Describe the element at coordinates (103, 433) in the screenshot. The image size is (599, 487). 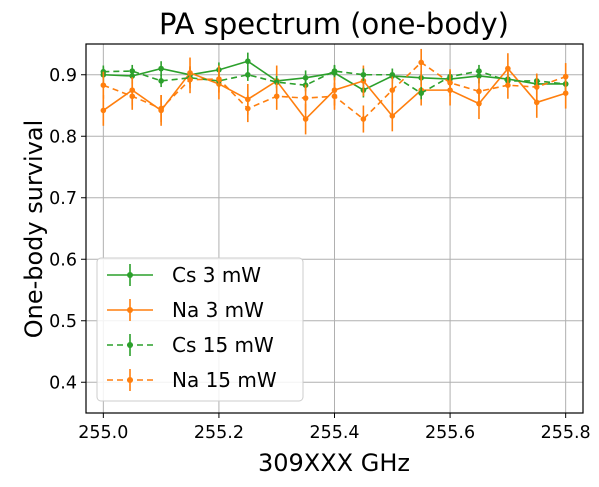
I see `x-tick-label: 255.0` at that location.